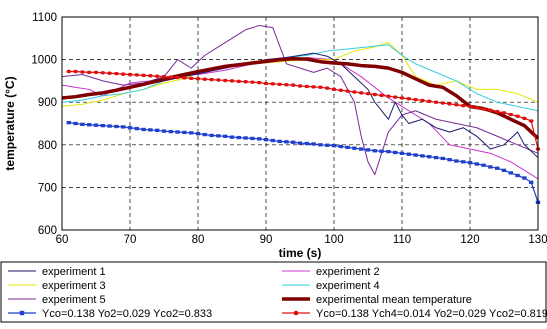 This screenshot has width=547, height=329. I want to click on legend-marker, so click(296, 313).